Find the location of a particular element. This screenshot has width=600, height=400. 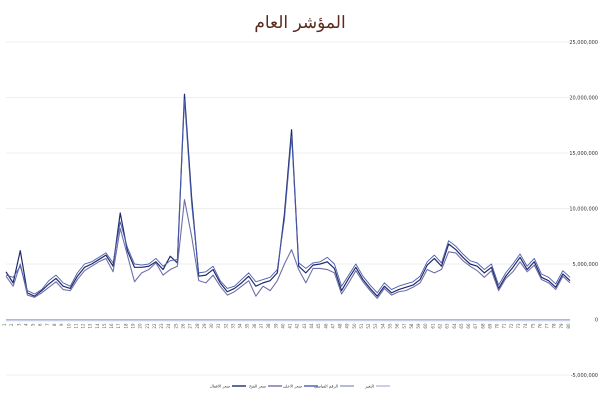

x-tick-label: 79 is located at coordinates (561, 326).